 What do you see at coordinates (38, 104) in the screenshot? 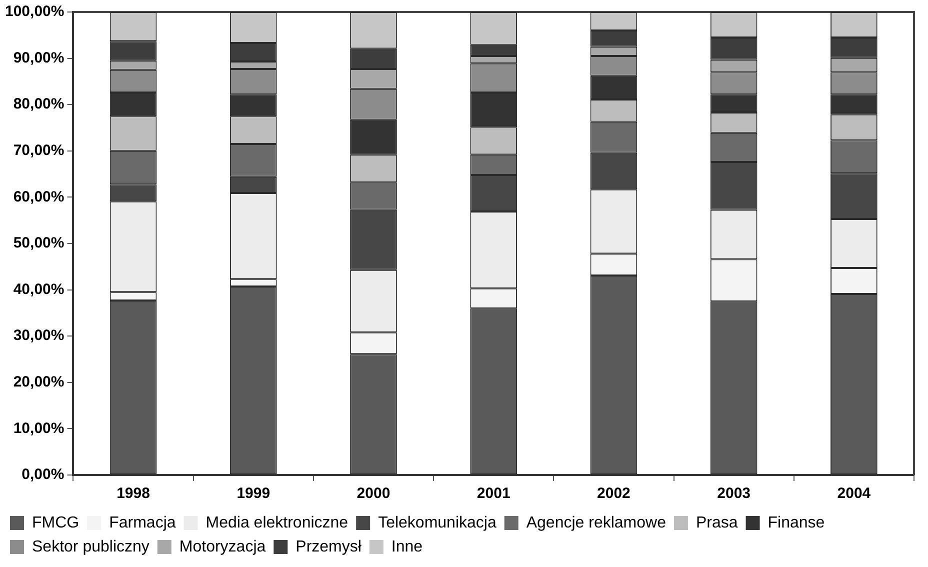
I see `y-tick-label: 80,00%` at bounding box center [38, 104].